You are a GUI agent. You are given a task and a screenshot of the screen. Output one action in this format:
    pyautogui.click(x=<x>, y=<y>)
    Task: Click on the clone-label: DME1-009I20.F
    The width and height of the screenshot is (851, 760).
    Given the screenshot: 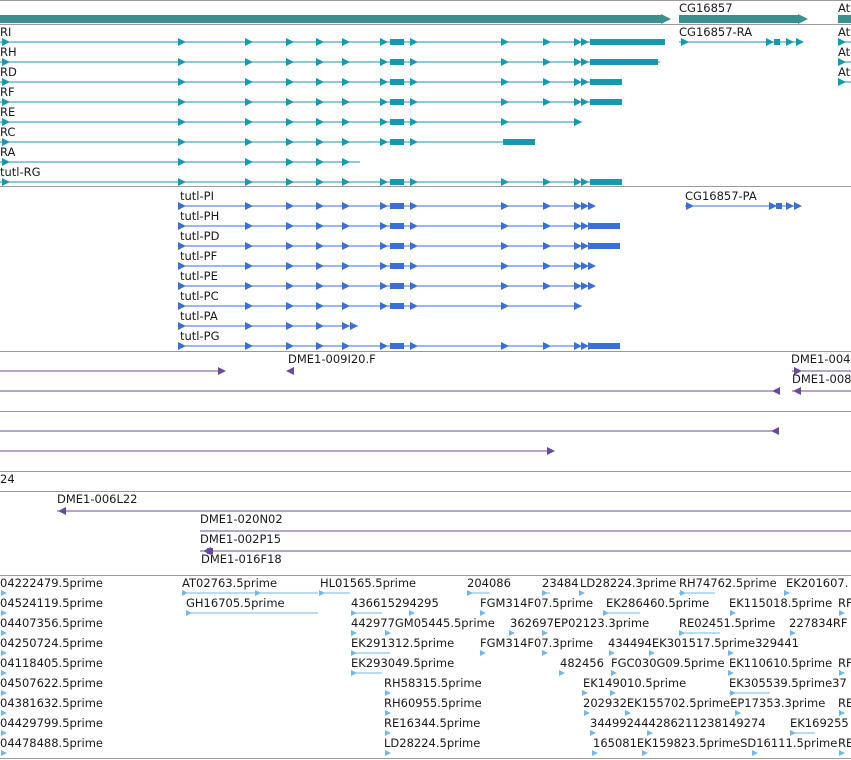 What is the action you would take?
    pyautogui.click(x=332, y=359)
    